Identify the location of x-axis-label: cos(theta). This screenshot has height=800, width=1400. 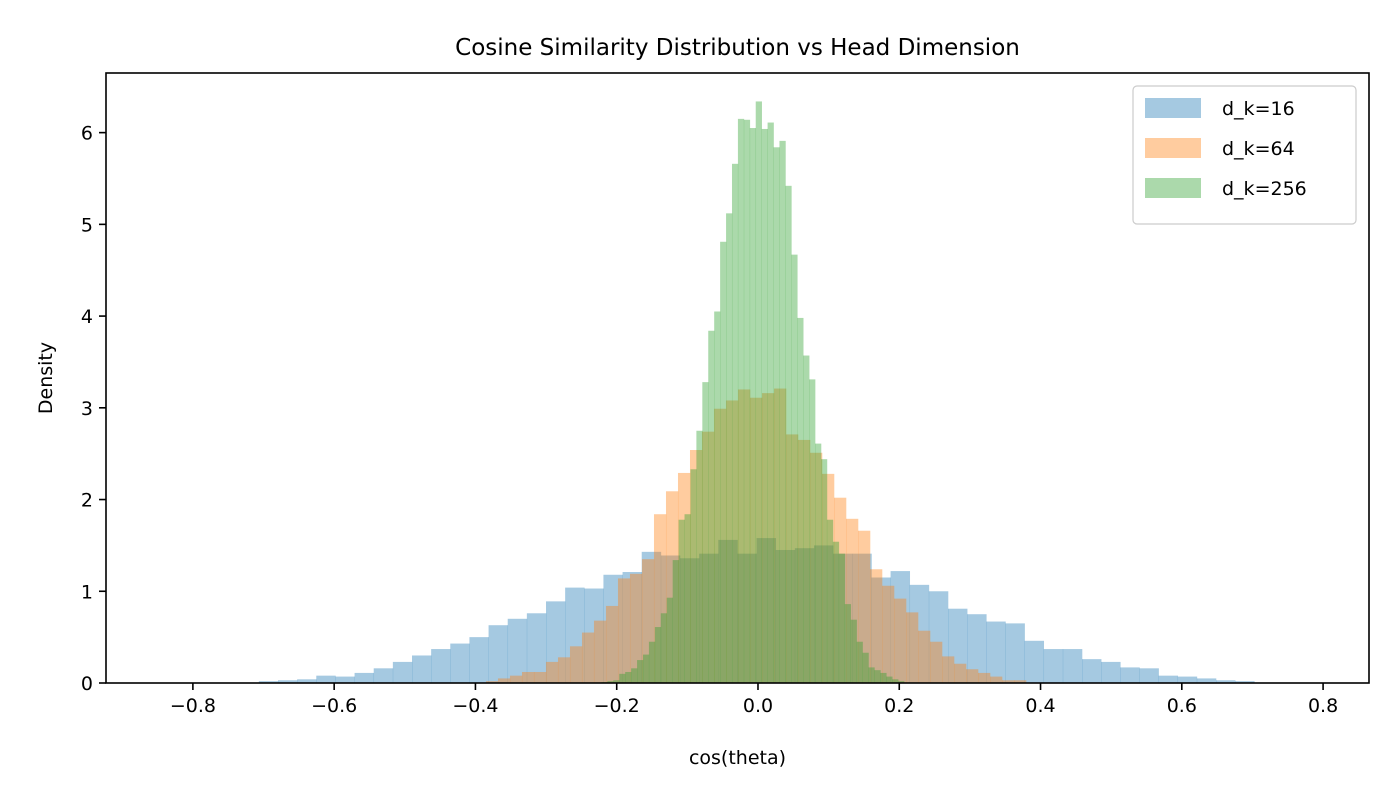
(737, 758).